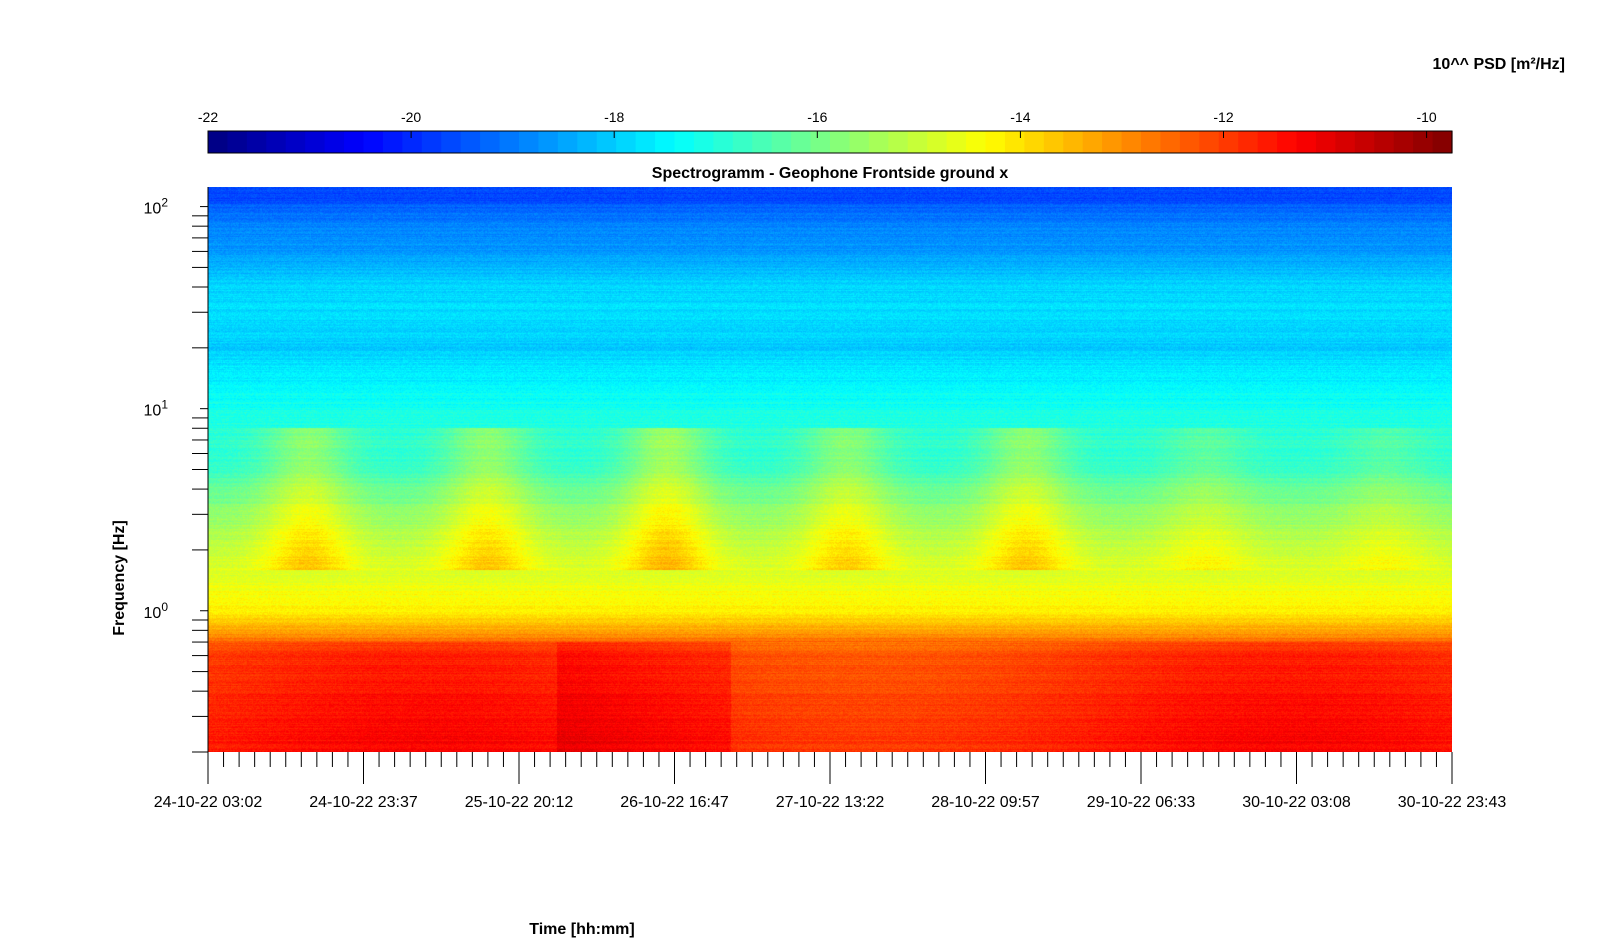 This screenshot has width=1597, height=938. Describe the element at coordinates (519, 802) in the screenshot. I see `x-tick-label: 25-10-22 20:12` at that location.